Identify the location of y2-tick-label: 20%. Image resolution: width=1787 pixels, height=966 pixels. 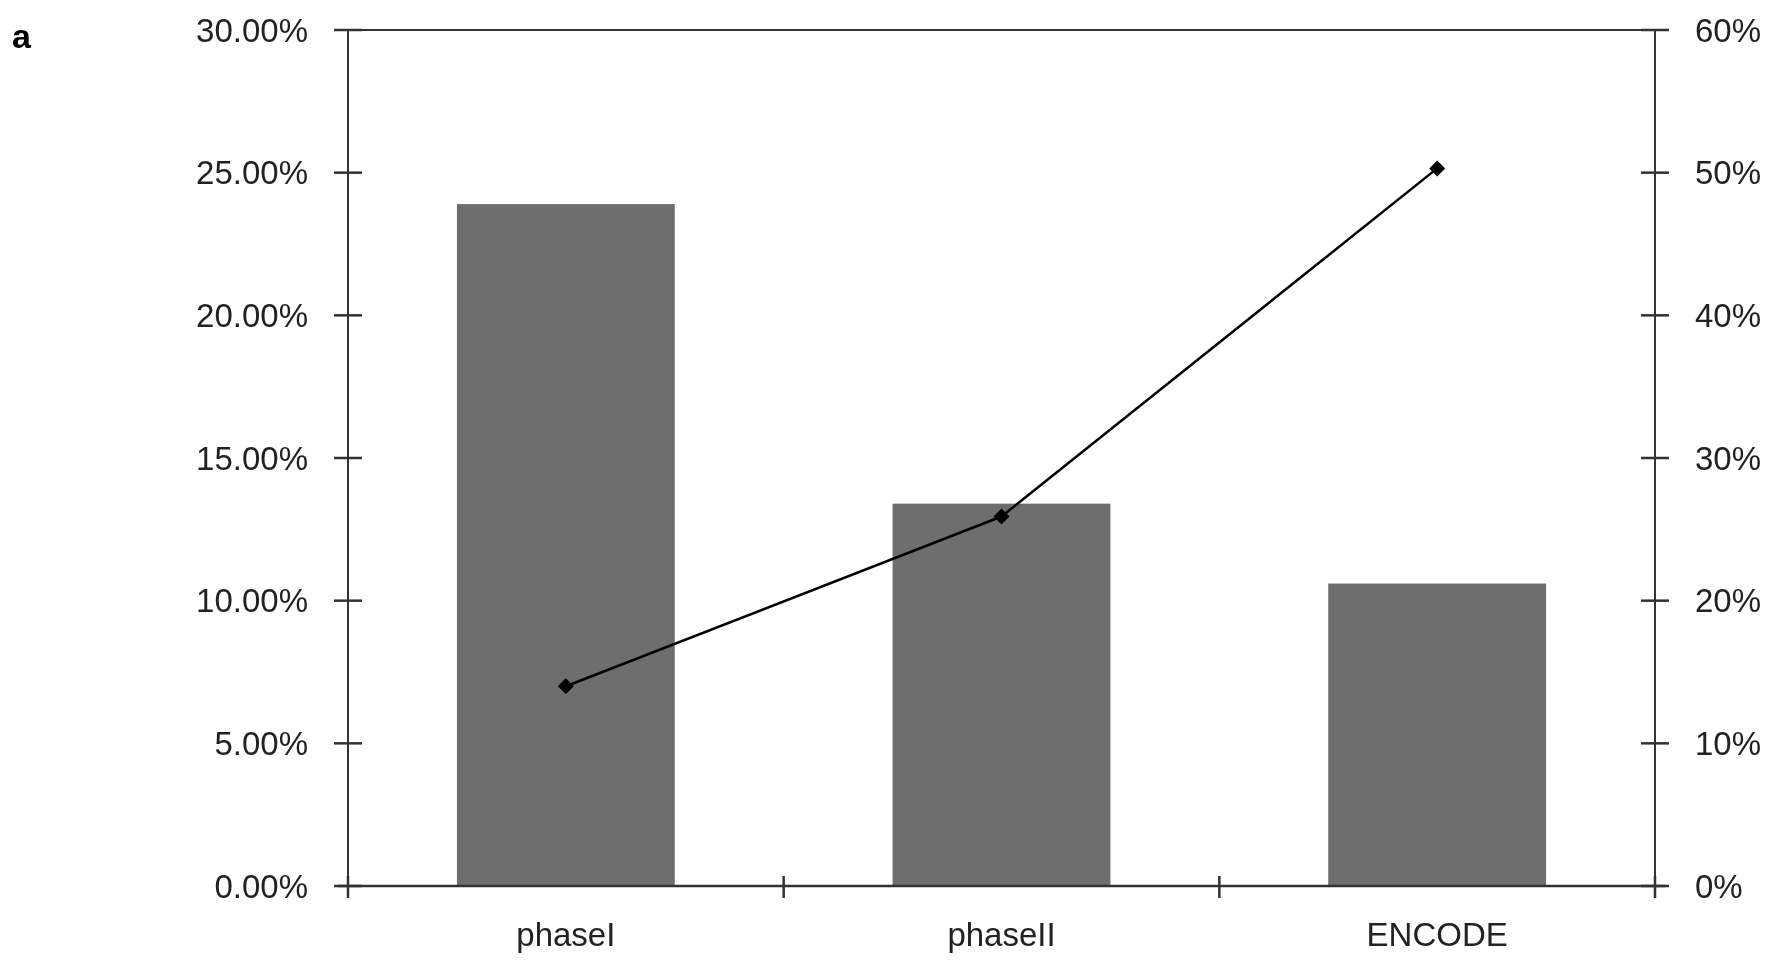
(1728, 601).